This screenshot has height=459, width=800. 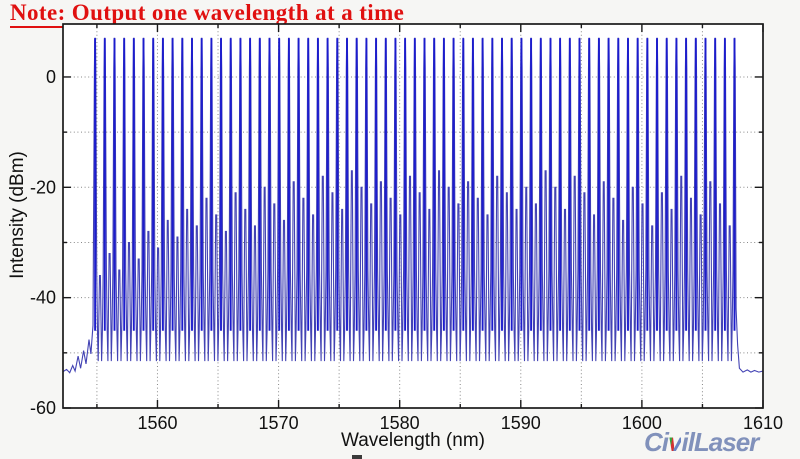 I want to click on civillaser-logo: CivilLaser, so click(x=701, y=442).